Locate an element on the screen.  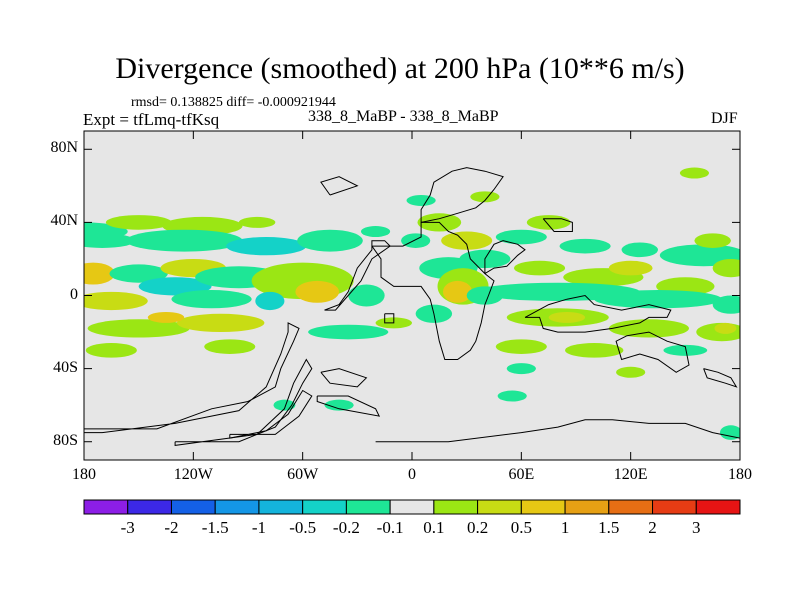
lon-tick-label: 120W is located at coordinates (193, 474).